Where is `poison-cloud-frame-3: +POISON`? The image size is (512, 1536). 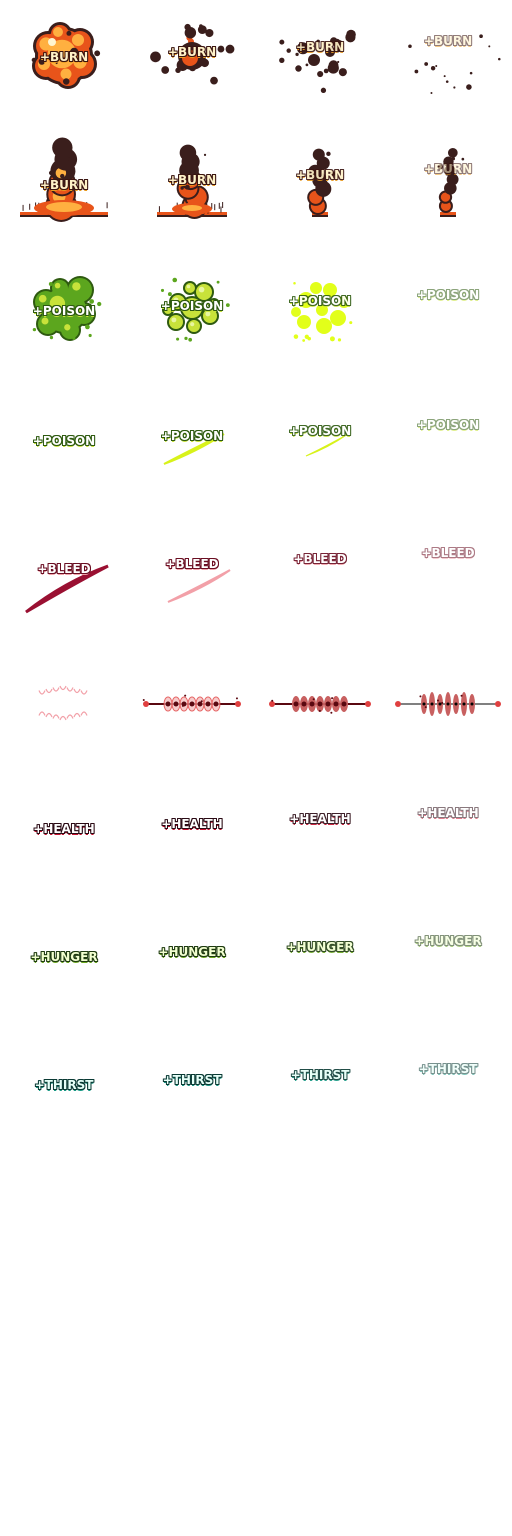 poison-cloud-frame-3: +POISON is located at coordinates (320, 320).